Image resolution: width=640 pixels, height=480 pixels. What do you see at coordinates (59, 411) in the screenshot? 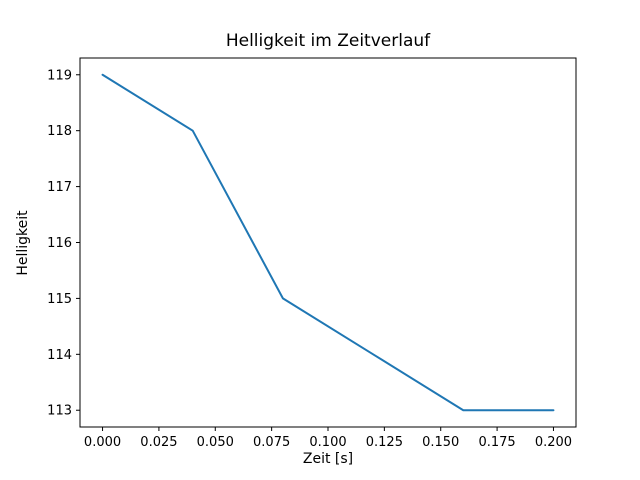
I see `y-tick-label: 113` at bounding box center [59, 411].